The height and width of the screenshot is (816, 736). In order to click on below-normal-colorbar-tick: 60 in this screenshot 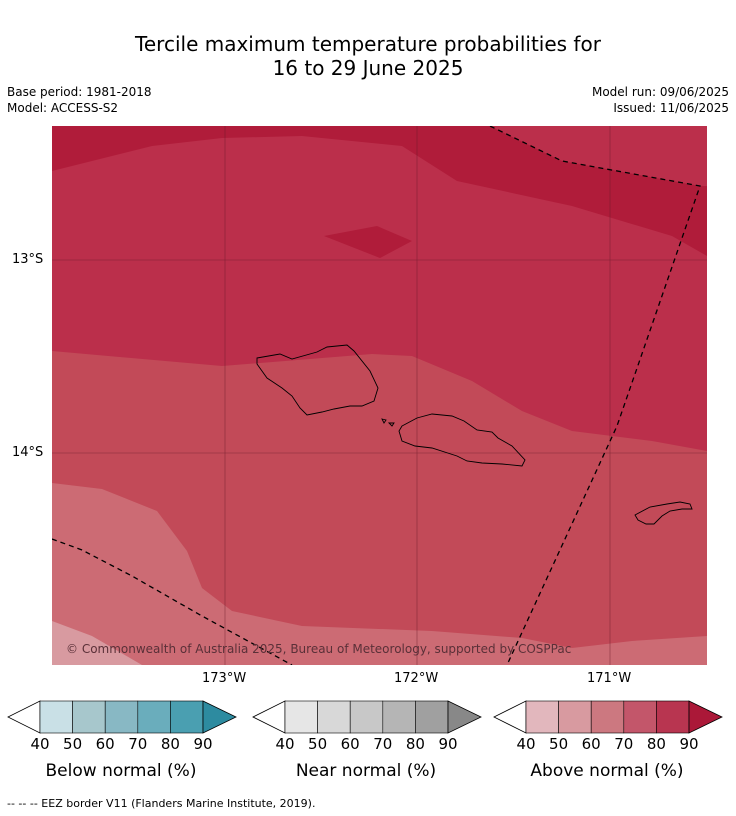, I will do `click(105, 744)`.